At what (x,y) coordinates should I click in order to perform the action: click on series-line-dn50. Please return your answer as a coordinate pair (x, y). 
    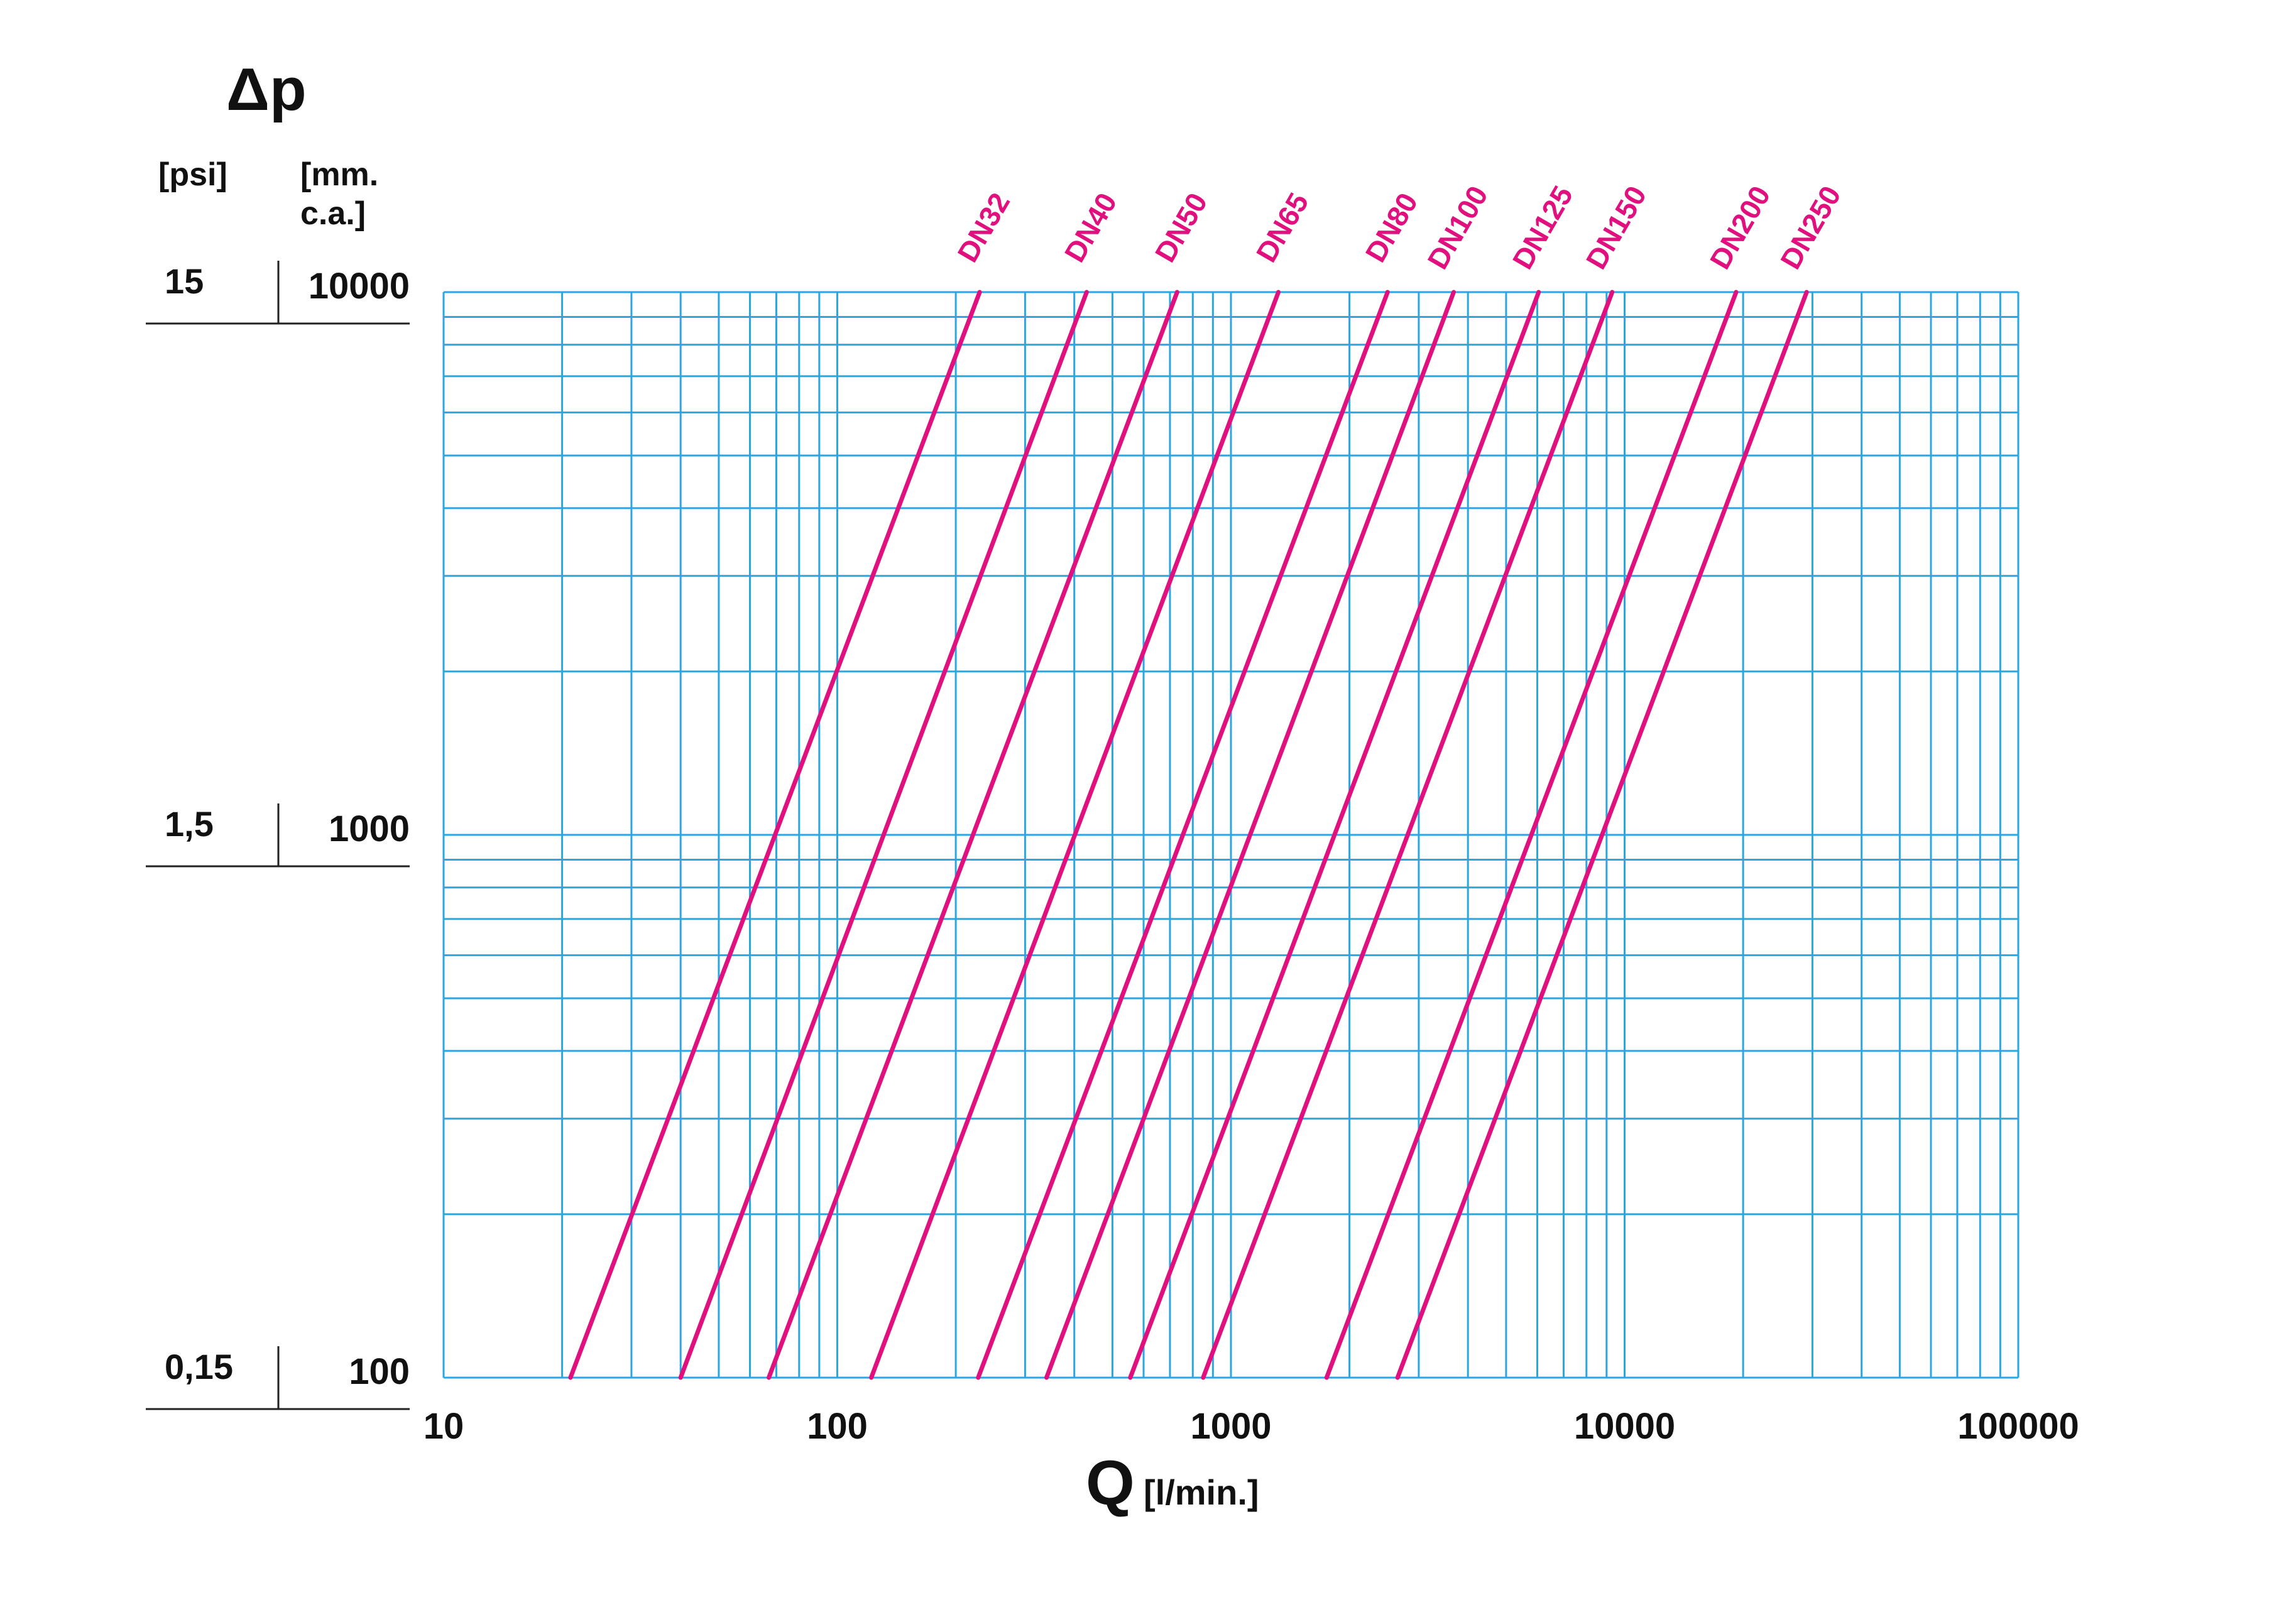
    Looking at the image, I should click on (973, 835).